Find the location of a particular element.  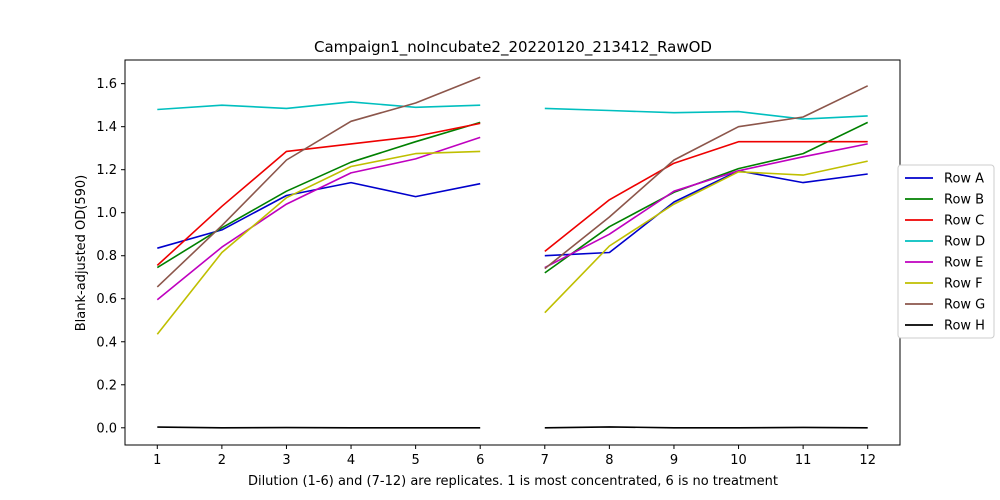

y-tick-label: 0.4 is located at coordinates (106, 342).